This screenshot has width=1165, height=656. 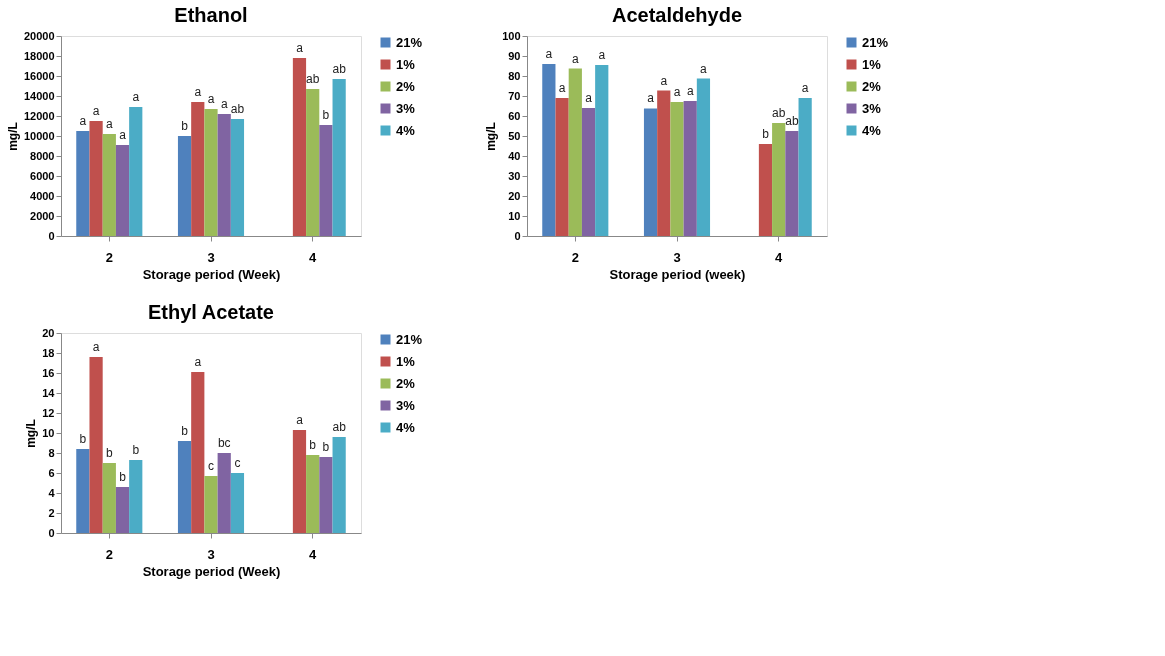 I want to click on data-label: c, so click(x=237, y=463).